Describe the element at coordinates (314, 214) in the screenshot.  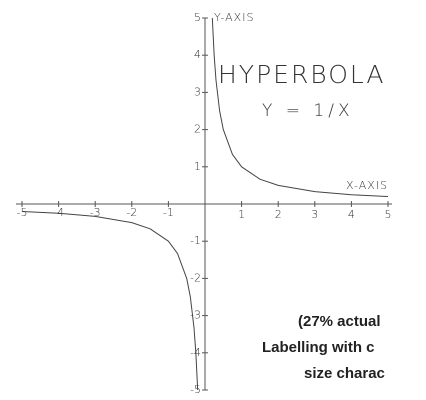
I see `x-tick-label: 3` at that location.